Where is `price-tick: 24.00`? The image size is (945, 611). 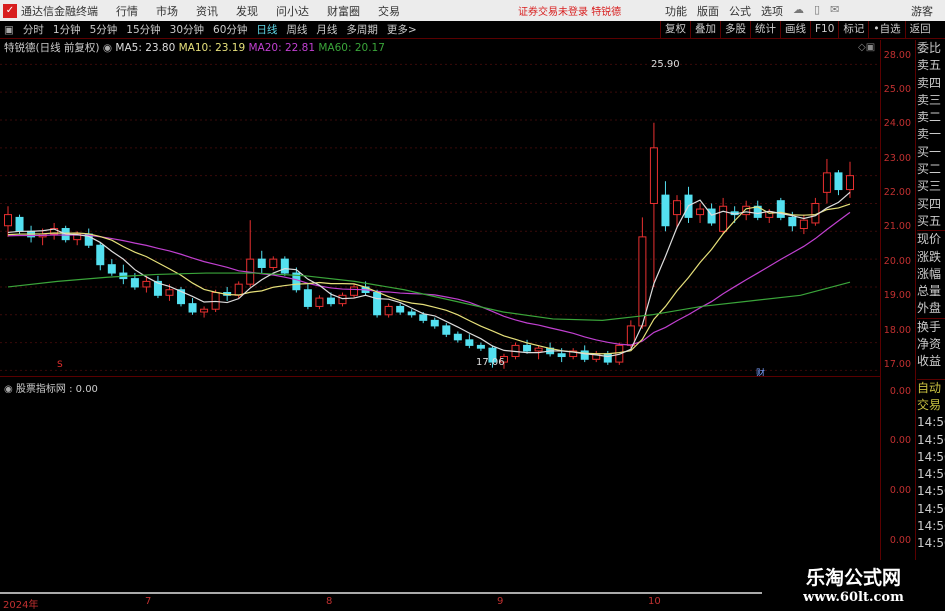
price-tick: 24.00 is located at coordinates (897, 123).